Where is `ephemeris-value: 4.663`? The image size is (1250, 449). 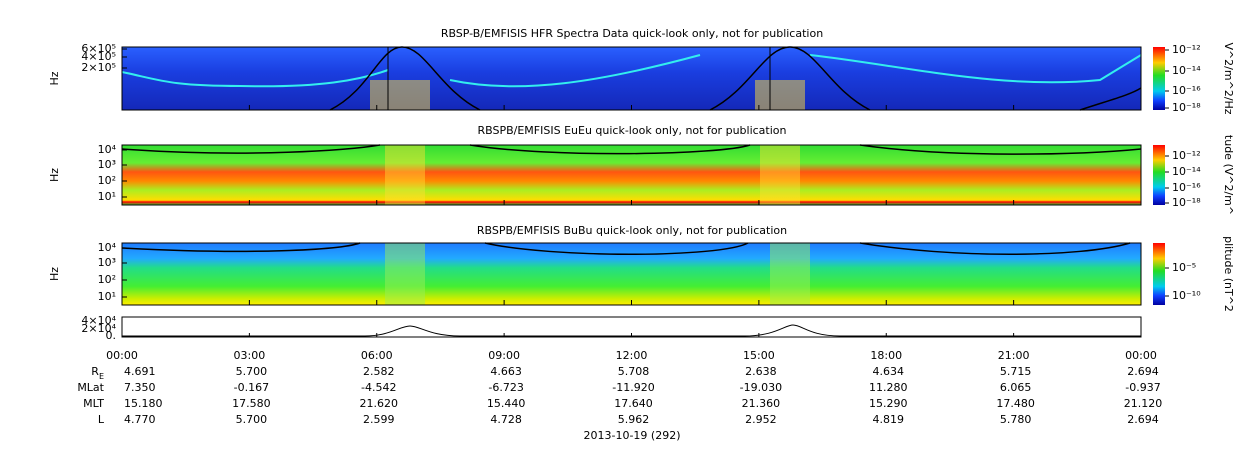 ephemeris-value: 4.663 is located at coordinates (506, 371).